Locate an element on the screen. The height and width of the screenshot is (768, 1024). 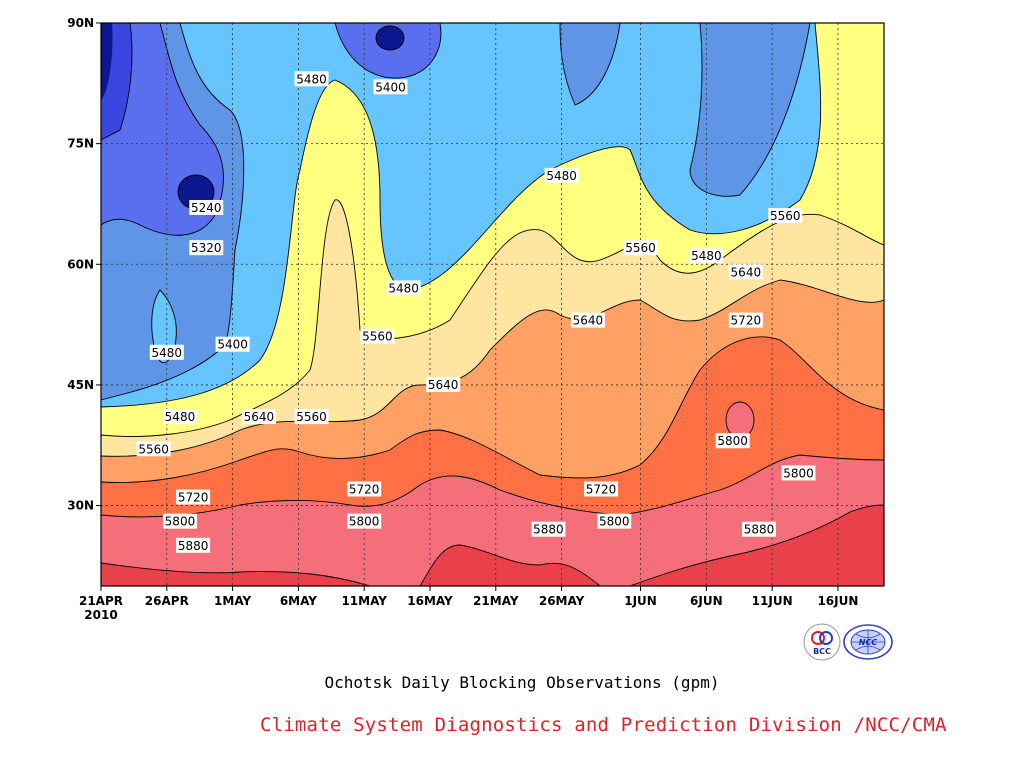
x-tick-label: 21APR is located at coordinates (101, 601).